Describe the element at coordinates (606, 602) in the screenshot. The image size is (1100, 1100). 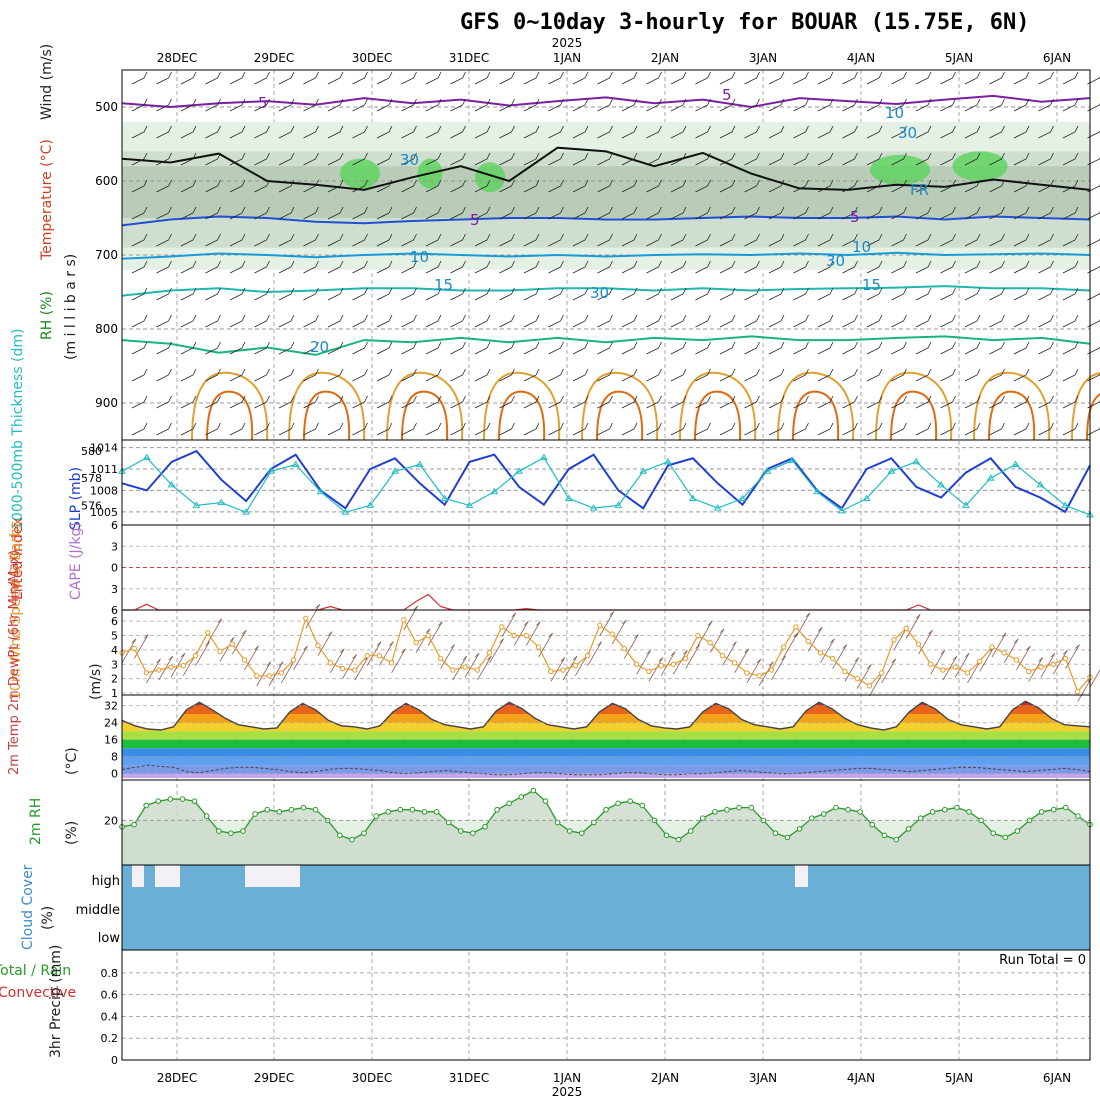
I see `lifted-index-line` at that location.